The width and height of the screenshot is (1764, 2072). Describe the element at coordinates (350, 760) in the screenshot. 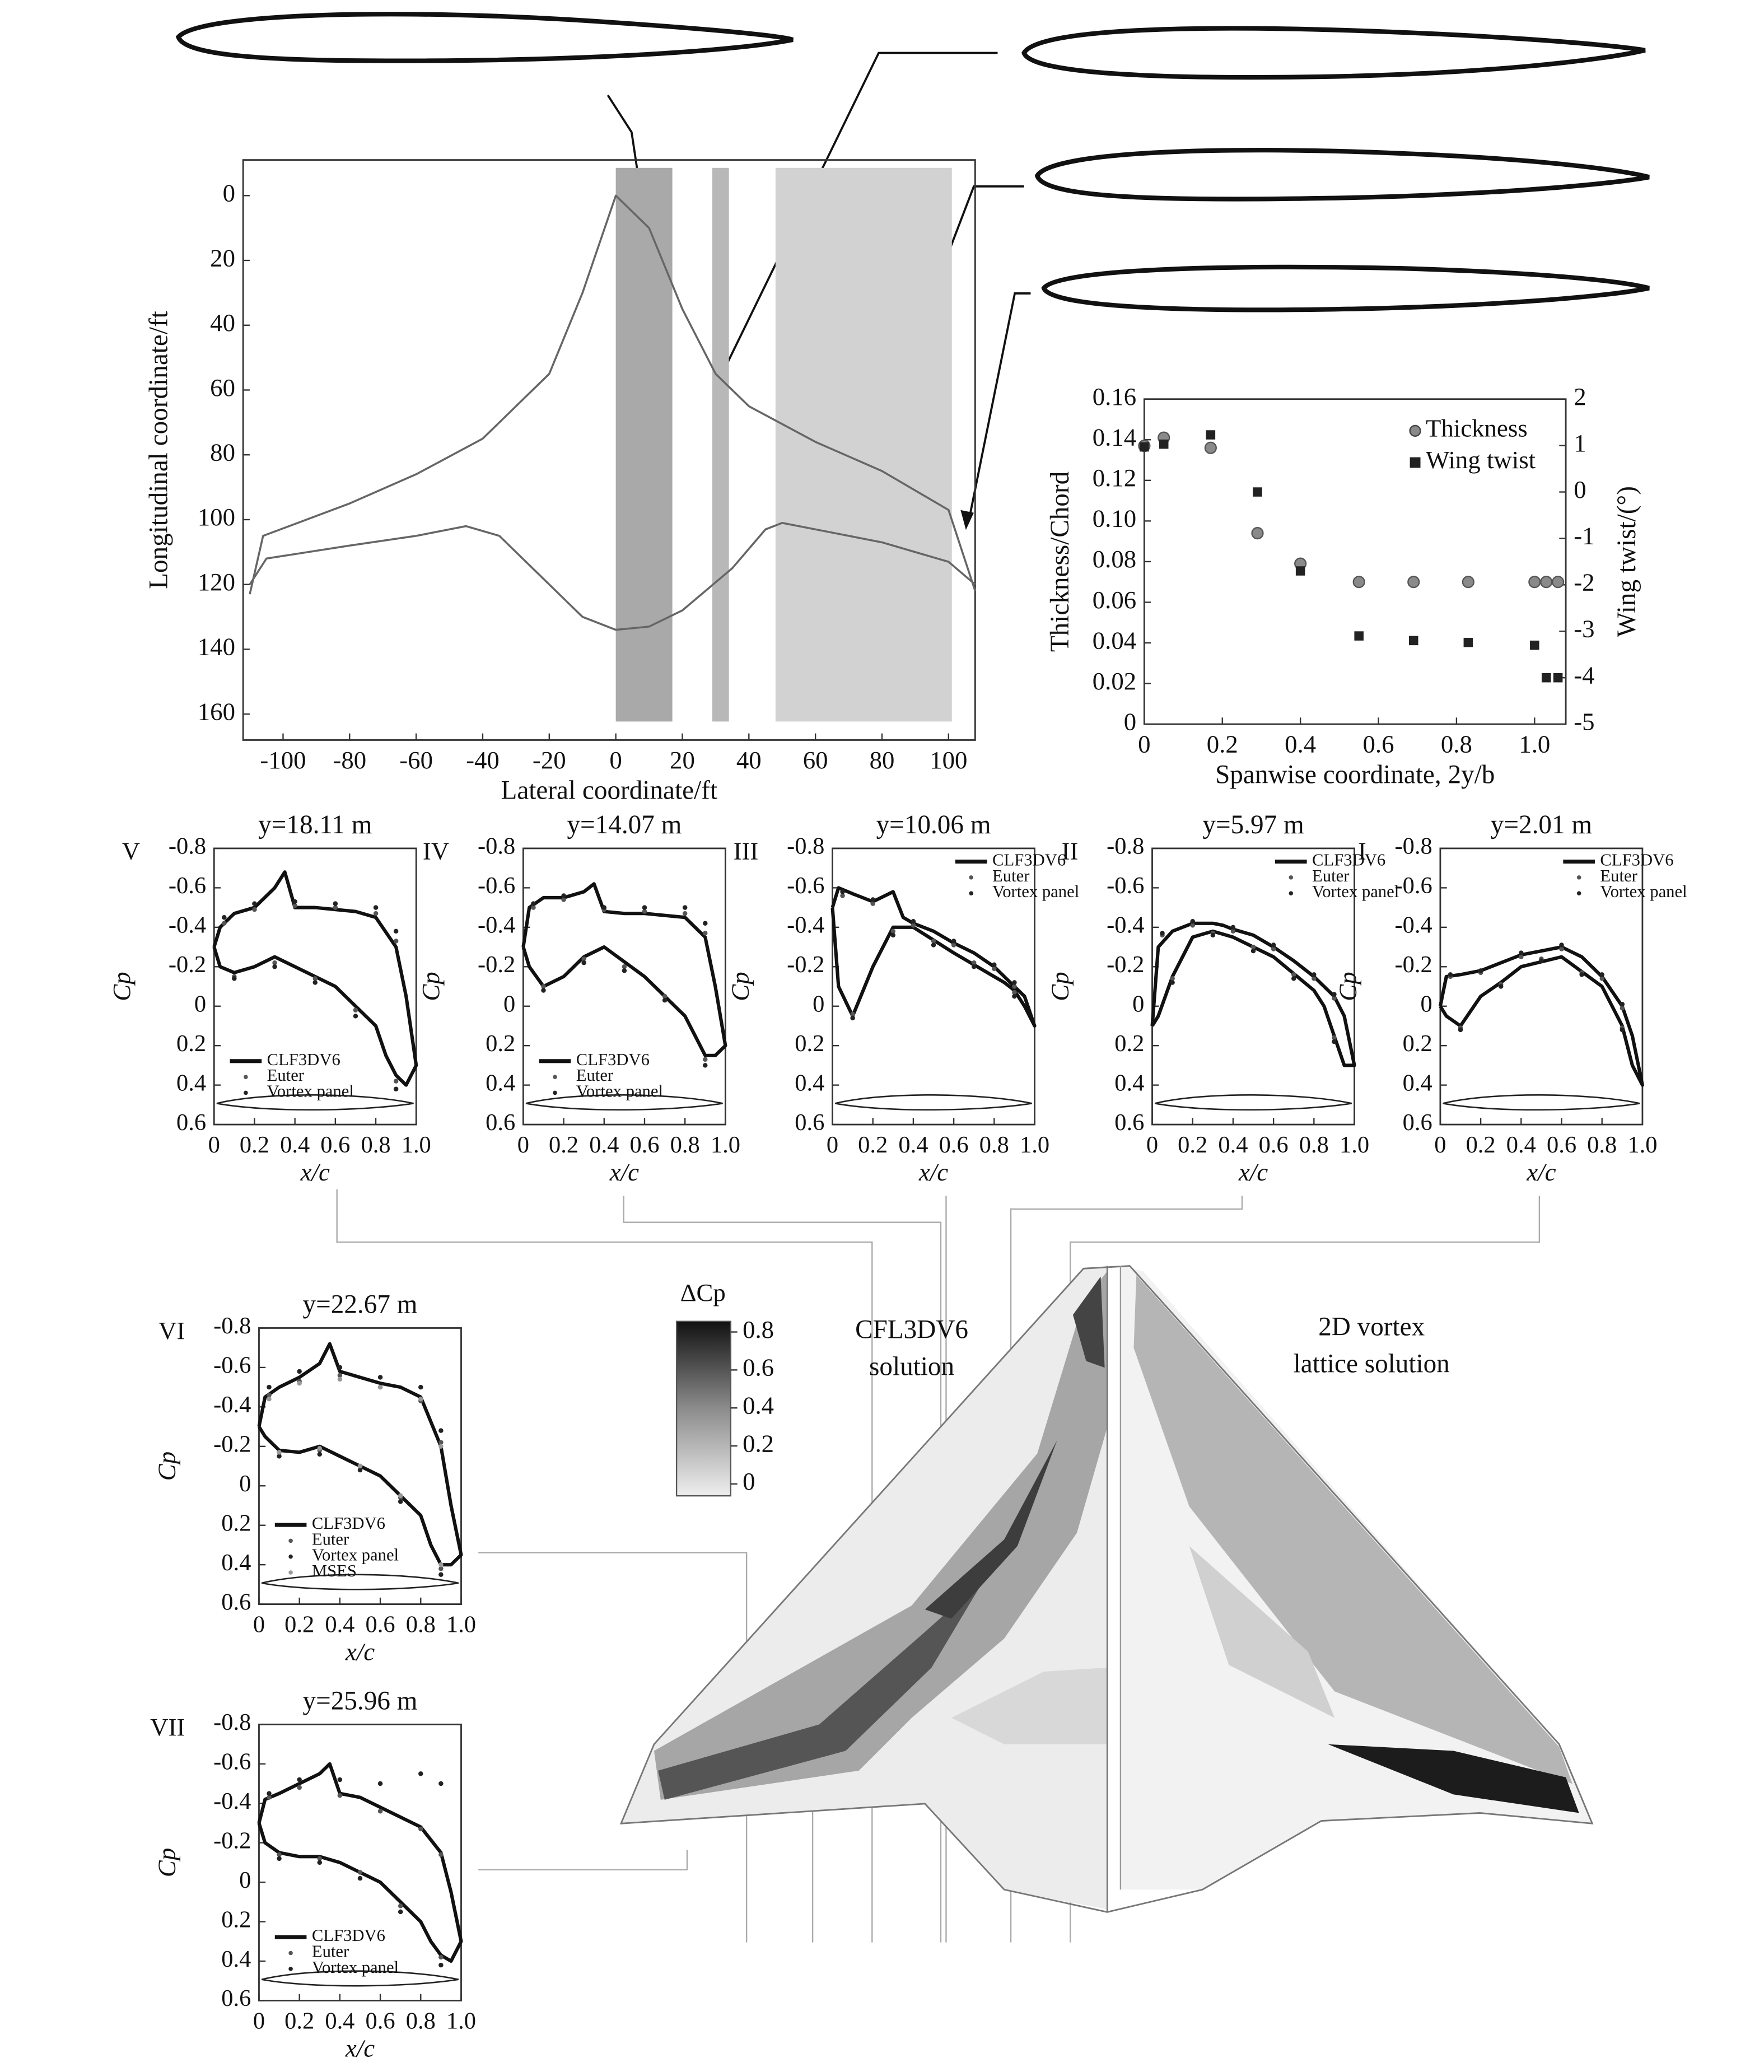

I see `x-tick-label: -80` at that location.